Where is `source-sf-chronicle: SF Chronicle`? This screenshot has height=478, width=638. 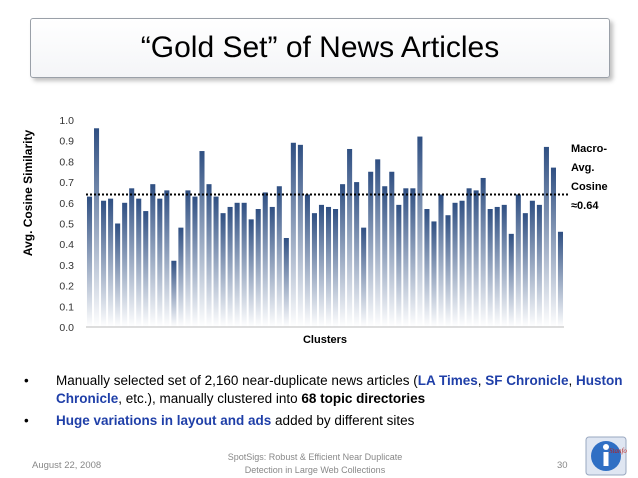
source-sf-chronicle: SF Chronicle is located at coordinates (527, 380).